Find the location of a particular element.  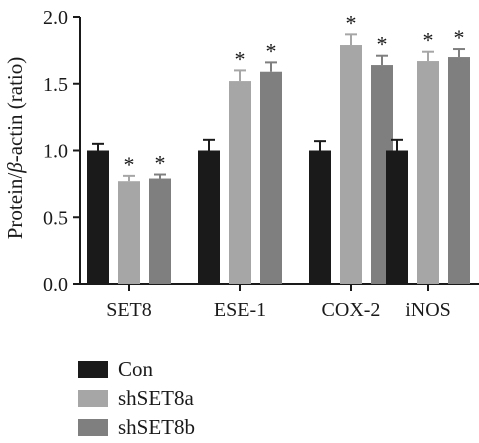

y-axis-label-part-2: -actin (ratio) is located at coordinates (15, 110).